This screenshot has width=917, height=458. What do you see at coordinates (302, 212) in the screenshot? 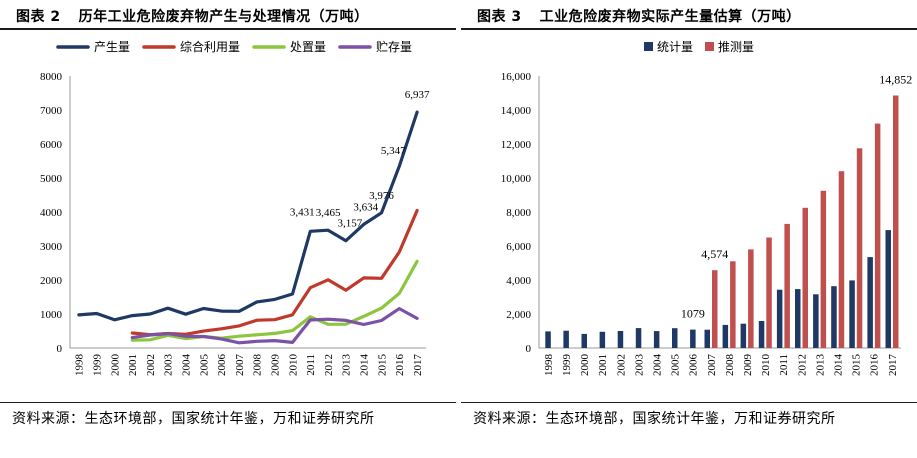
I see `data-label: 3,431` at bounding box center [302, 212].